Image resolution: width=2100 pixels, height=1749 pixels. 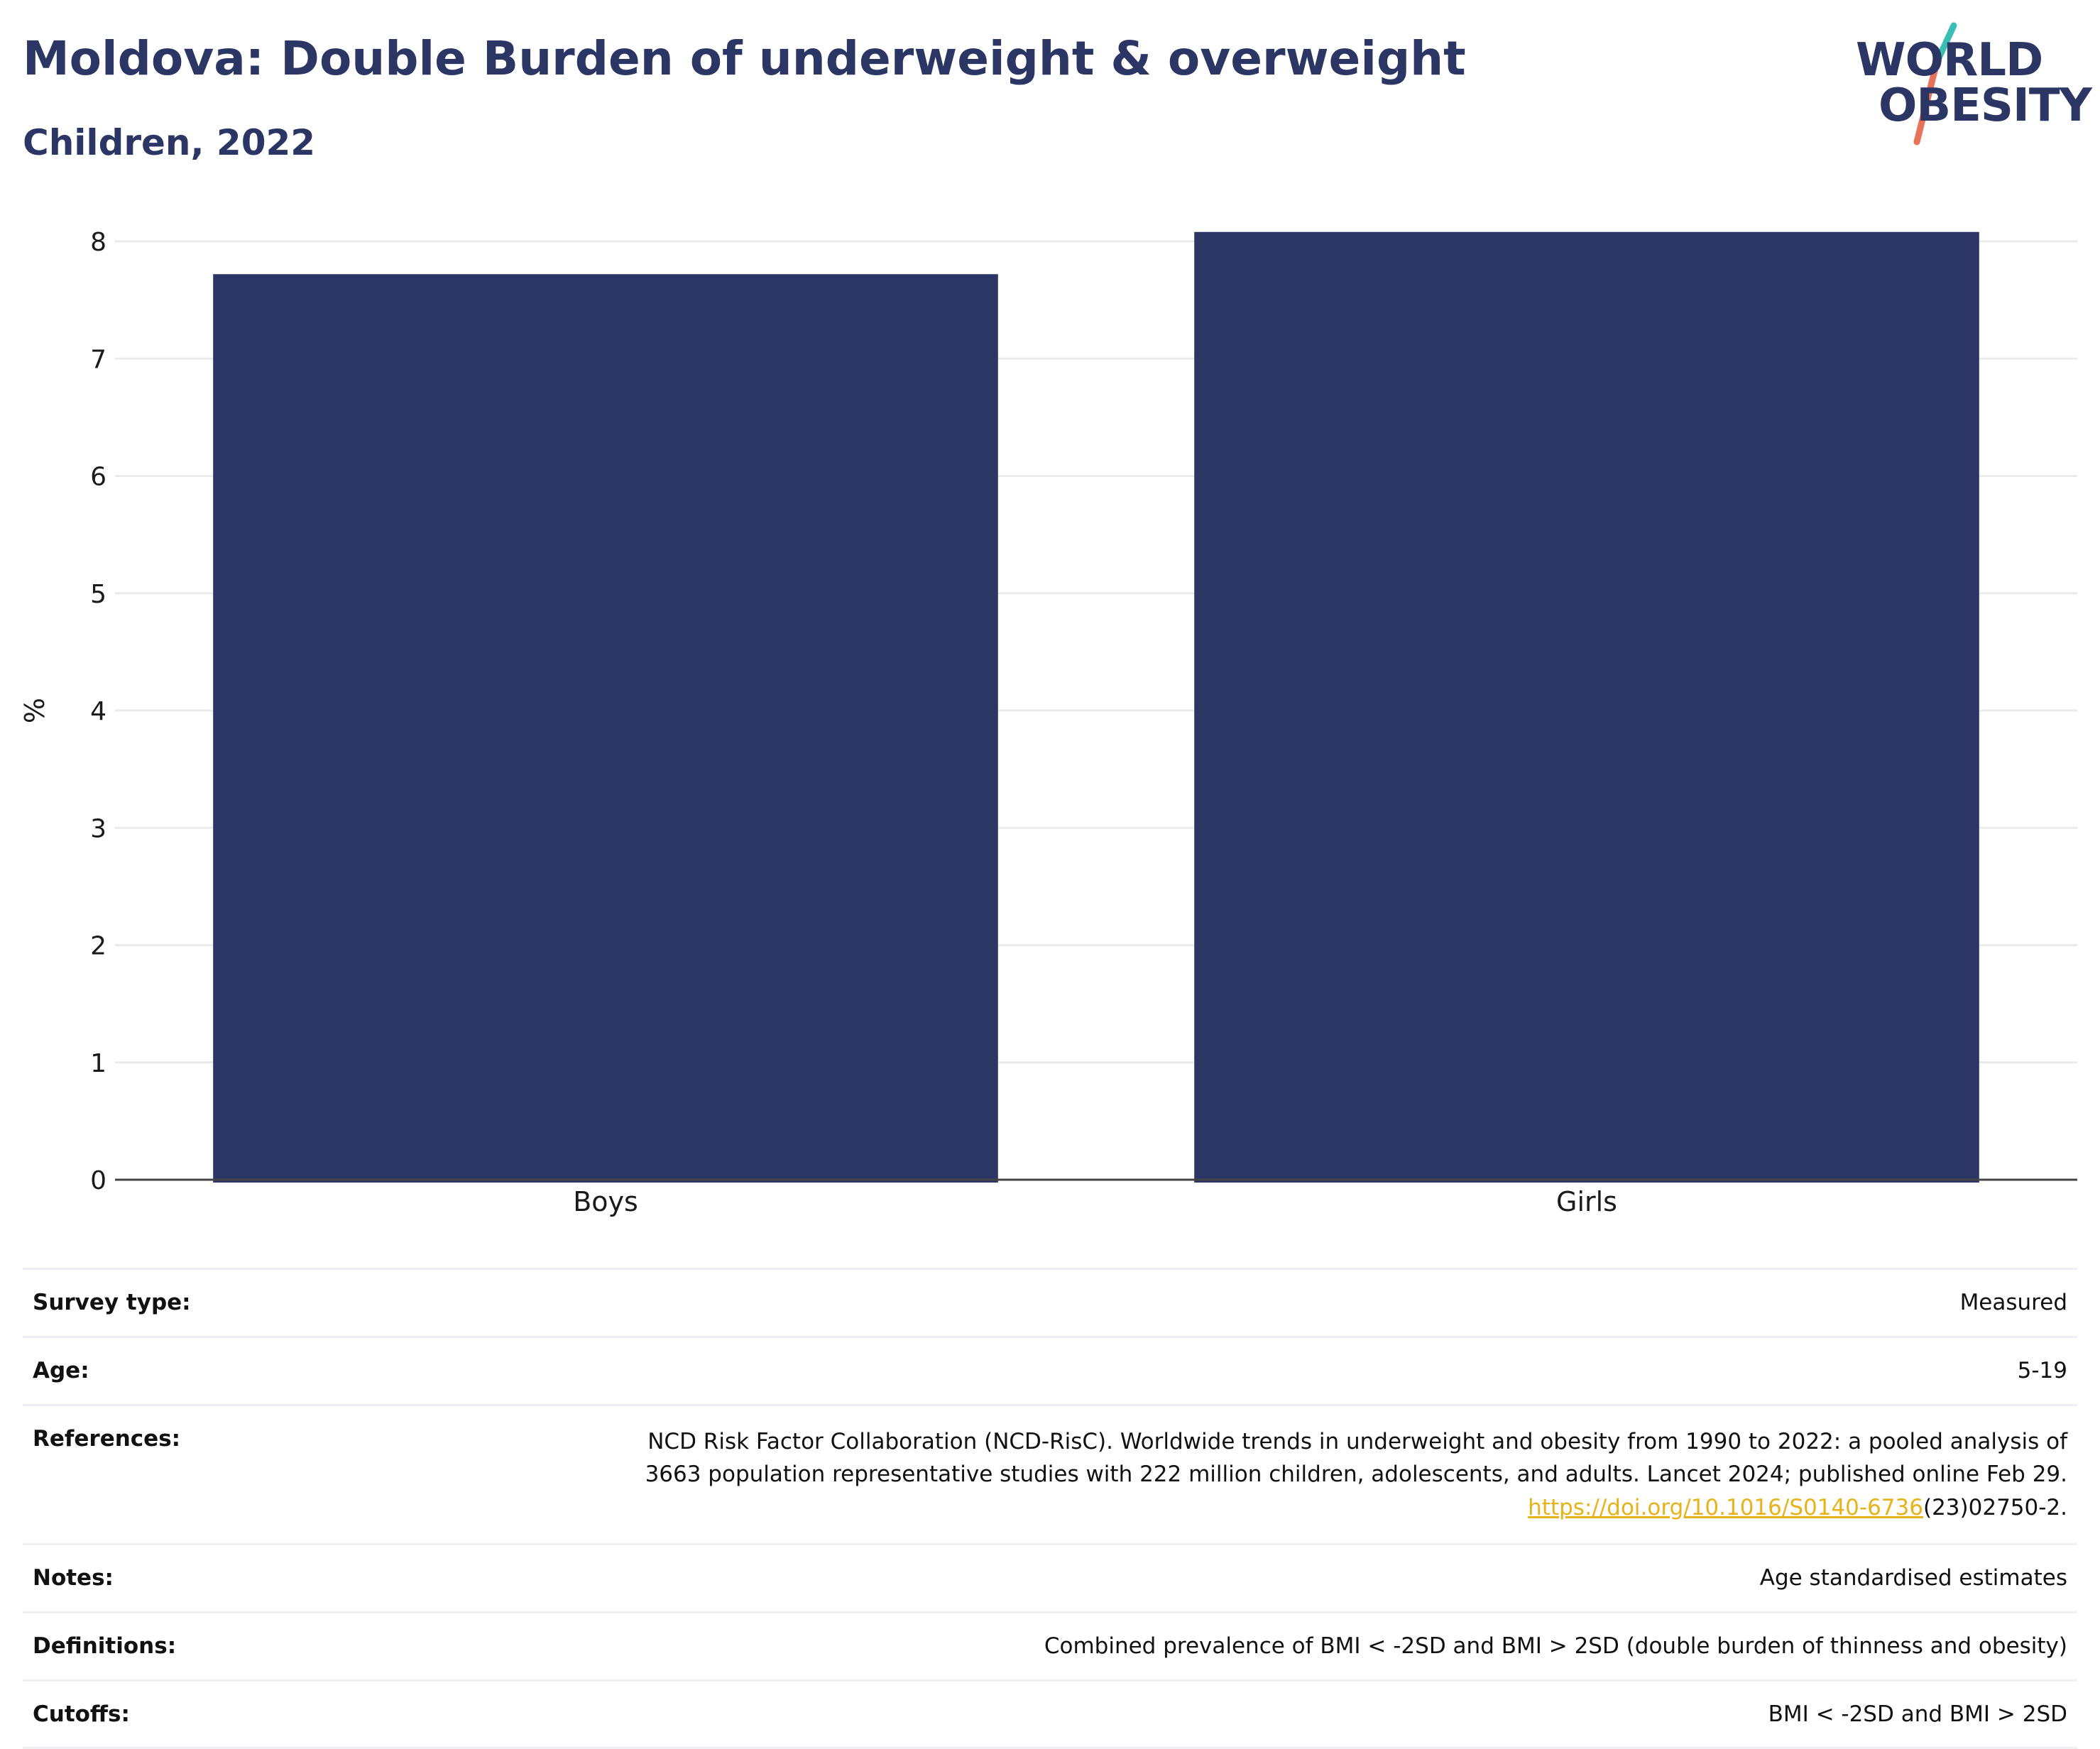 I want to click on info-row-age: Age: 5-19, so click(x=1050, y=1372).